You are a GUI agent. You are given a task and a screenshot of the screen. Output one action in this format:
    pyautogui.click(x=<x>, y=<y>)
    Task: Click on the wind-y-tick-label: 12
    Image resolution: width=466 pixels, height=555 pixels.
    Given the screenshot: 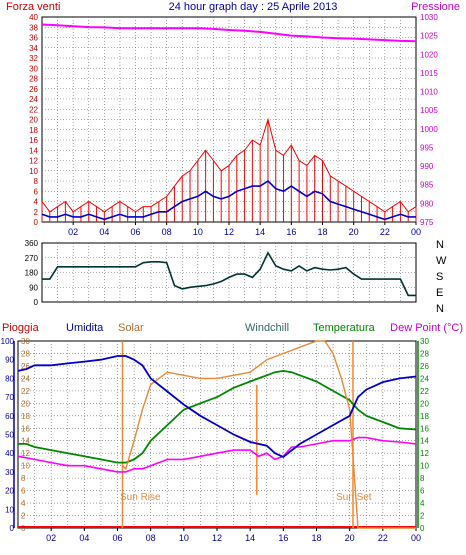 What is the action you would take?
    pyautogui.click(x=33, y=161)
    